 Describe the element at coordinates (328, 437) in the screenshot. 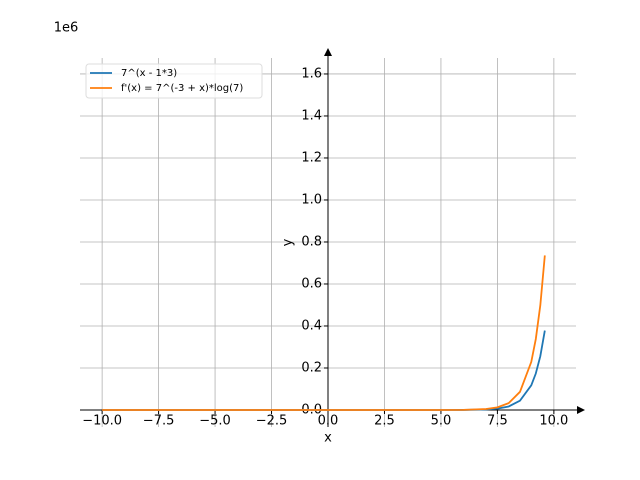

I see `x-axis-label: x` at that location.